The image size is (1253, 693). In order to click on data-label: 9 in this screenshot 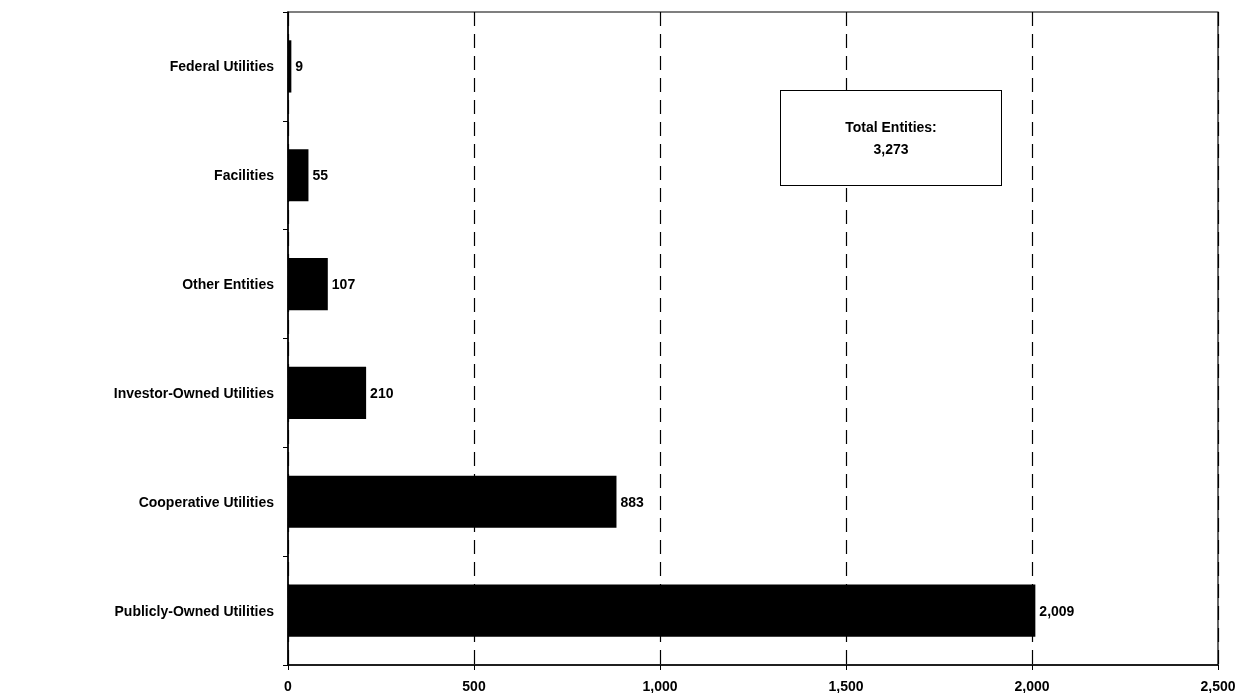, I will do `click(299, 66)`.